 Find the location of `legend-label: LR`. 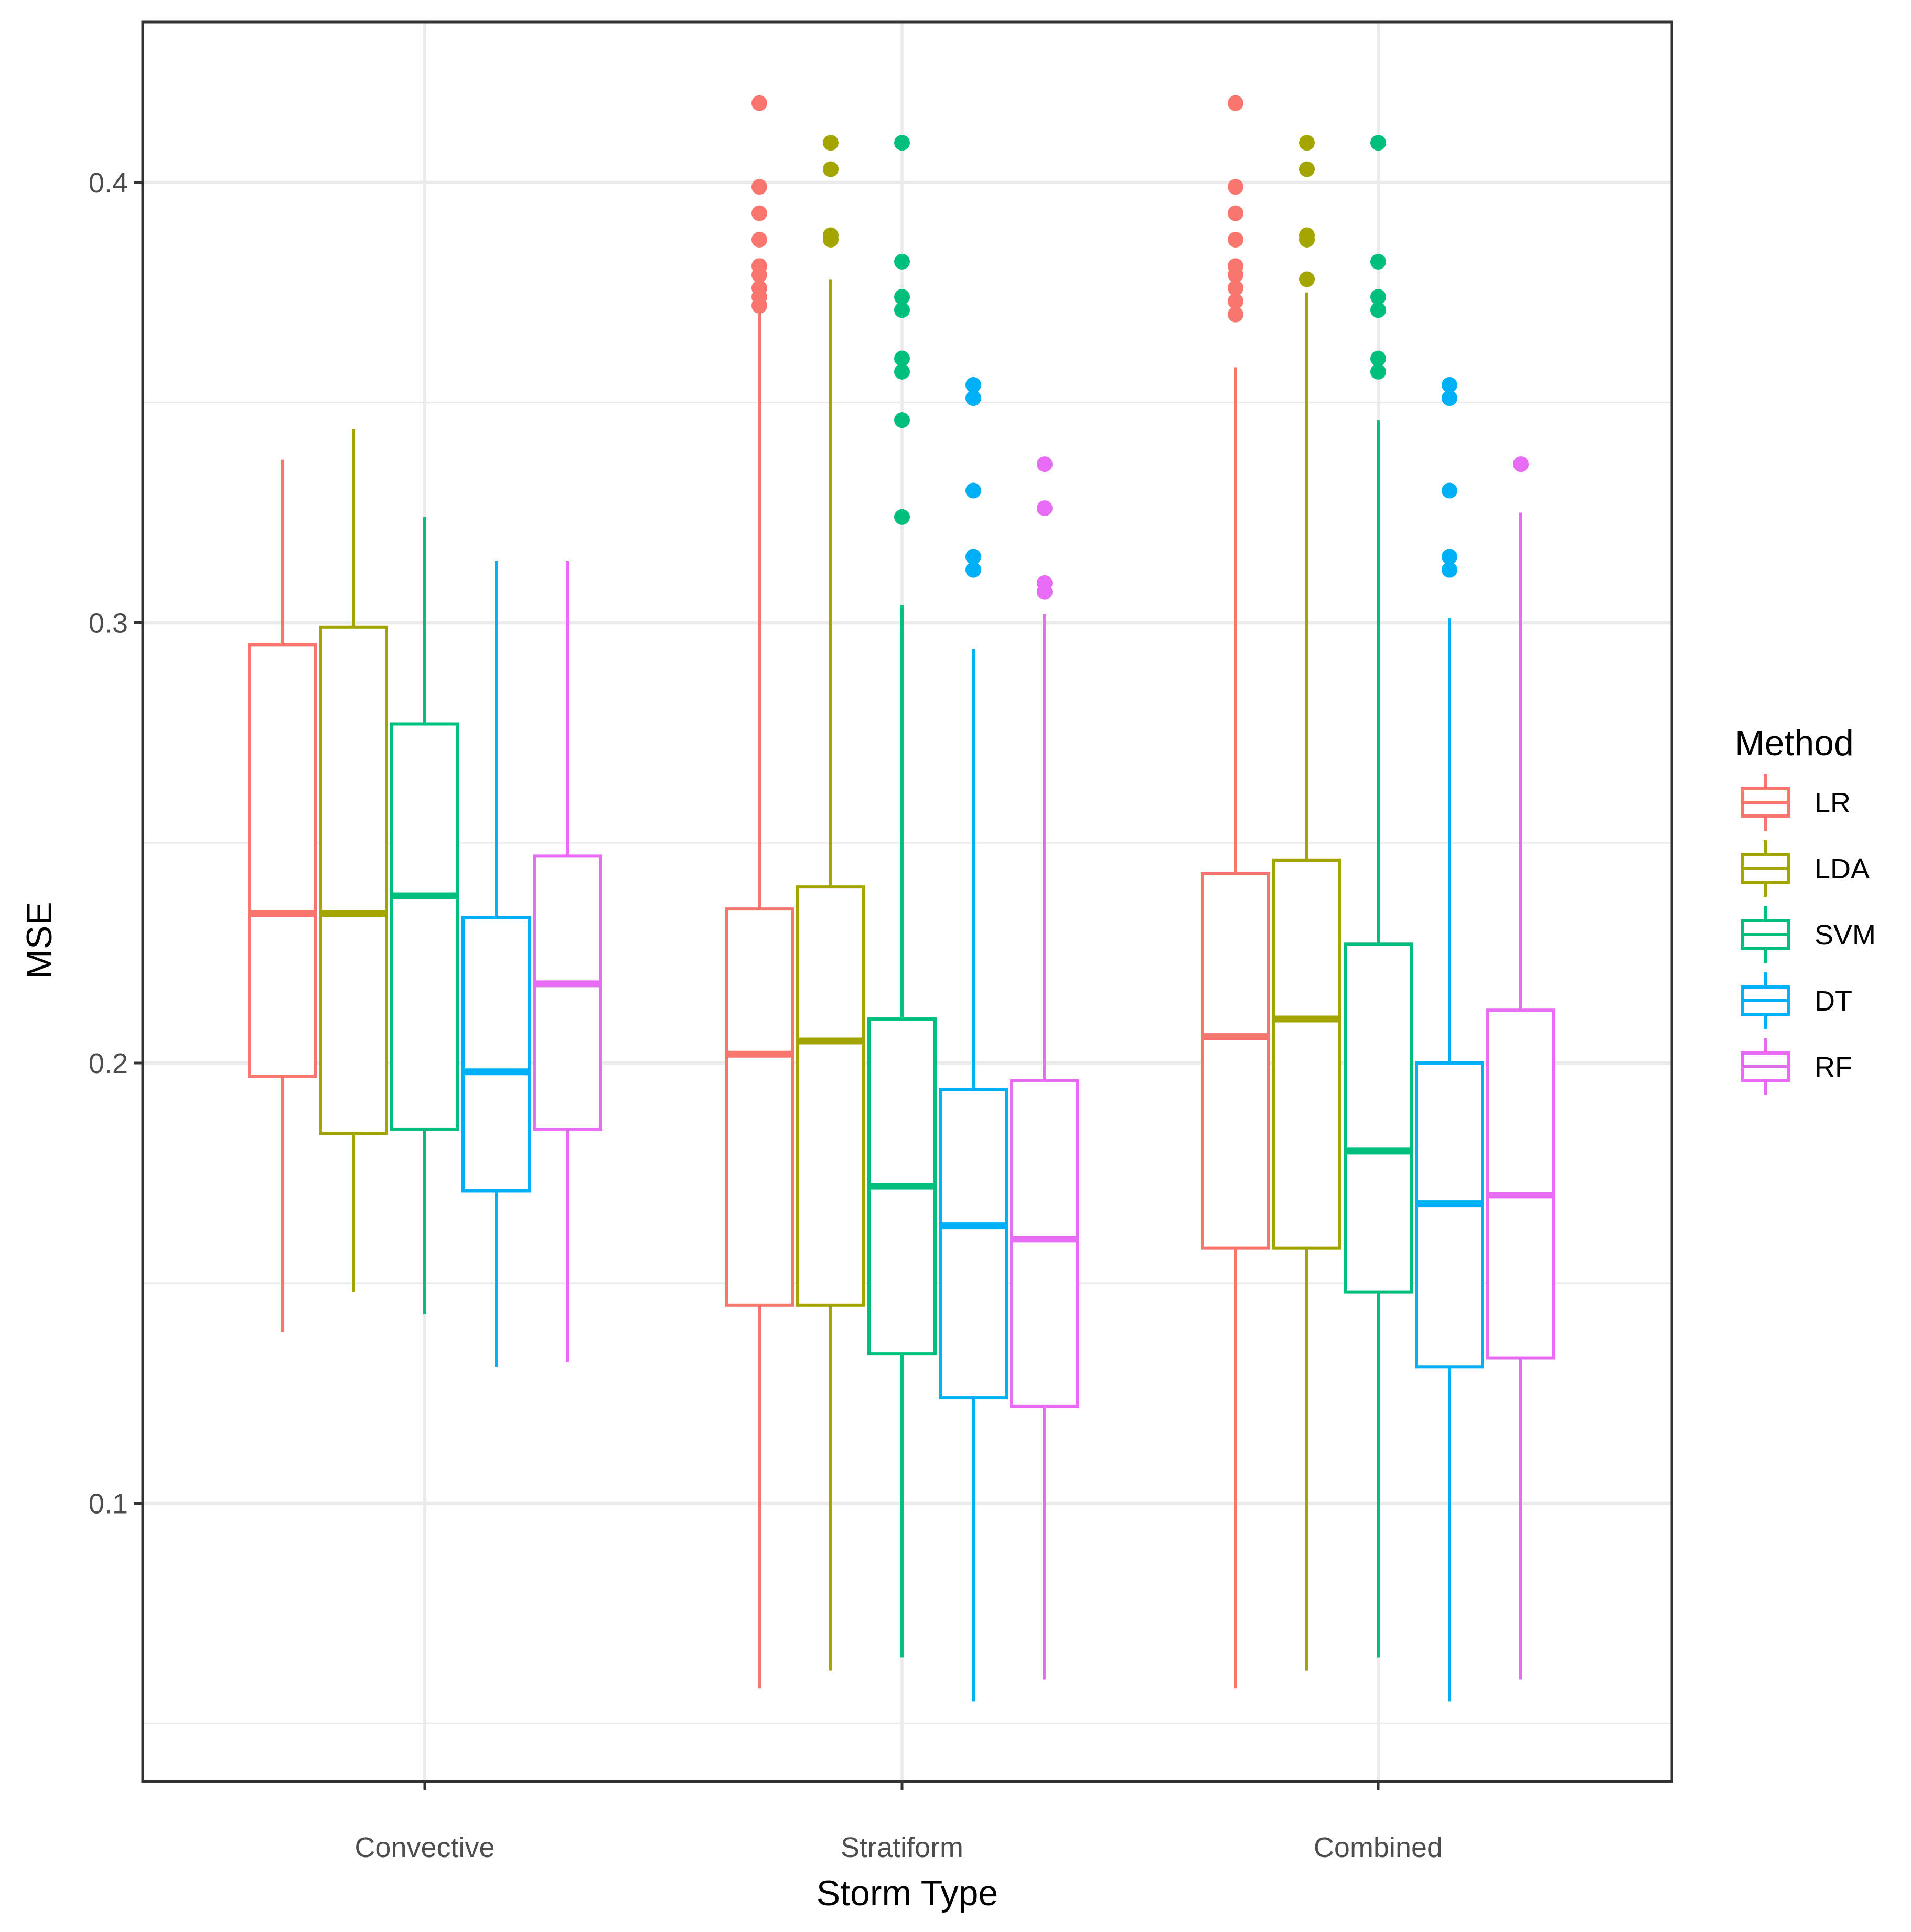

legend-label: LR is located at coordinates (1833, 803).